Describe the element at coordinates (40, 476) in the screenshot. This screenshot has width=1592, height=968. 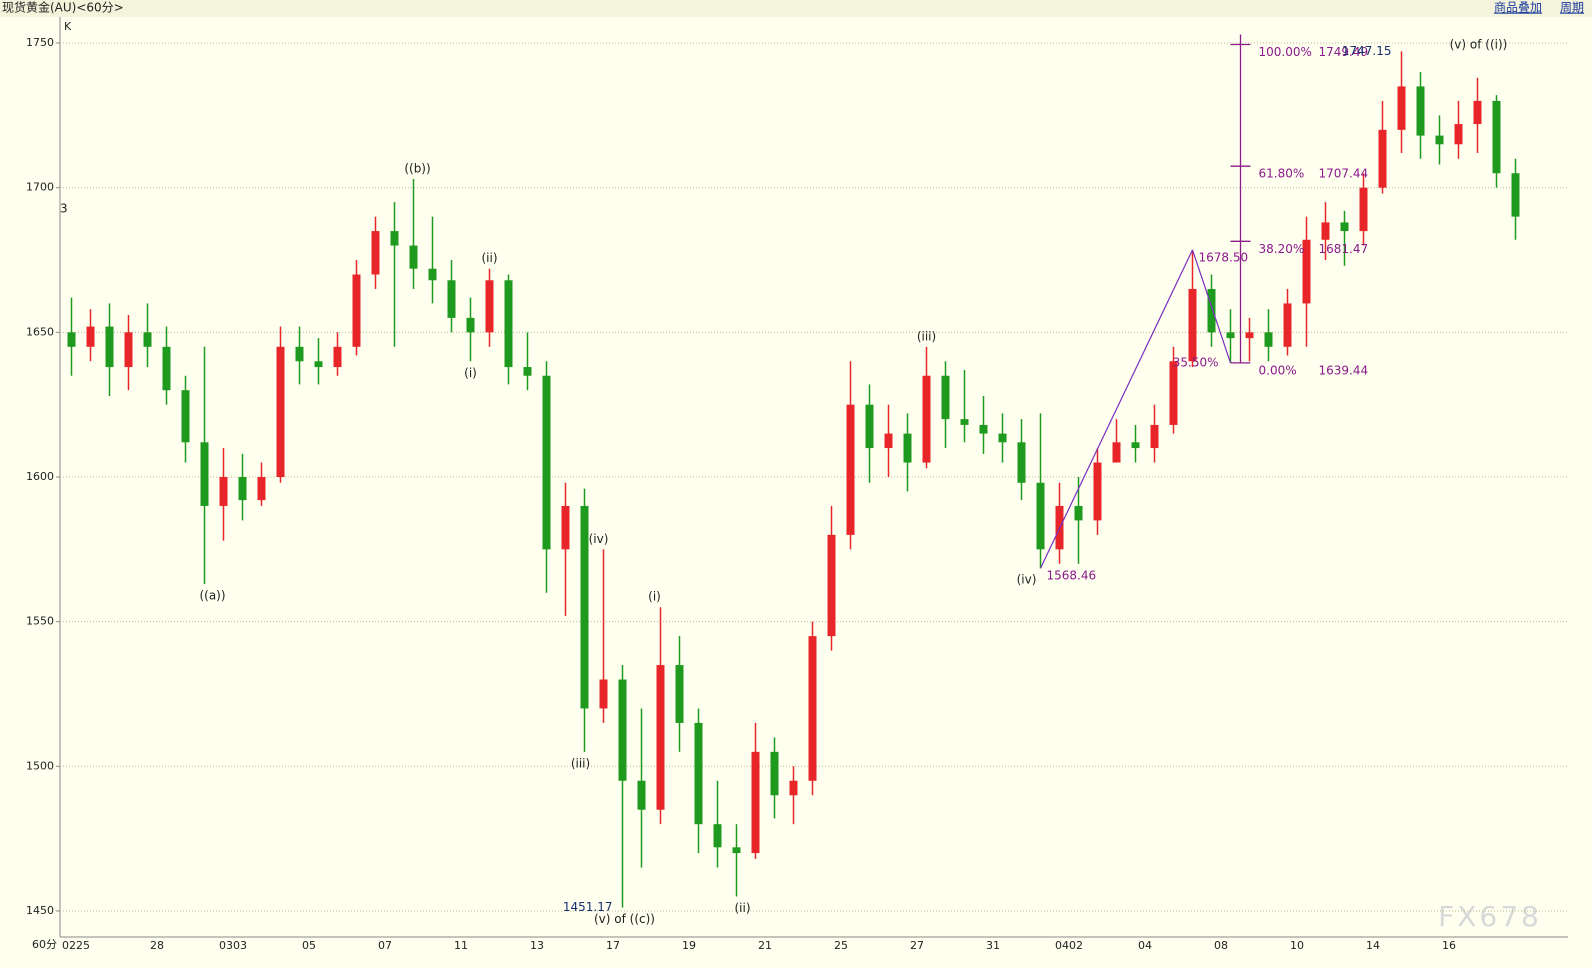
I see `y-tick-label: 1600` at that location.